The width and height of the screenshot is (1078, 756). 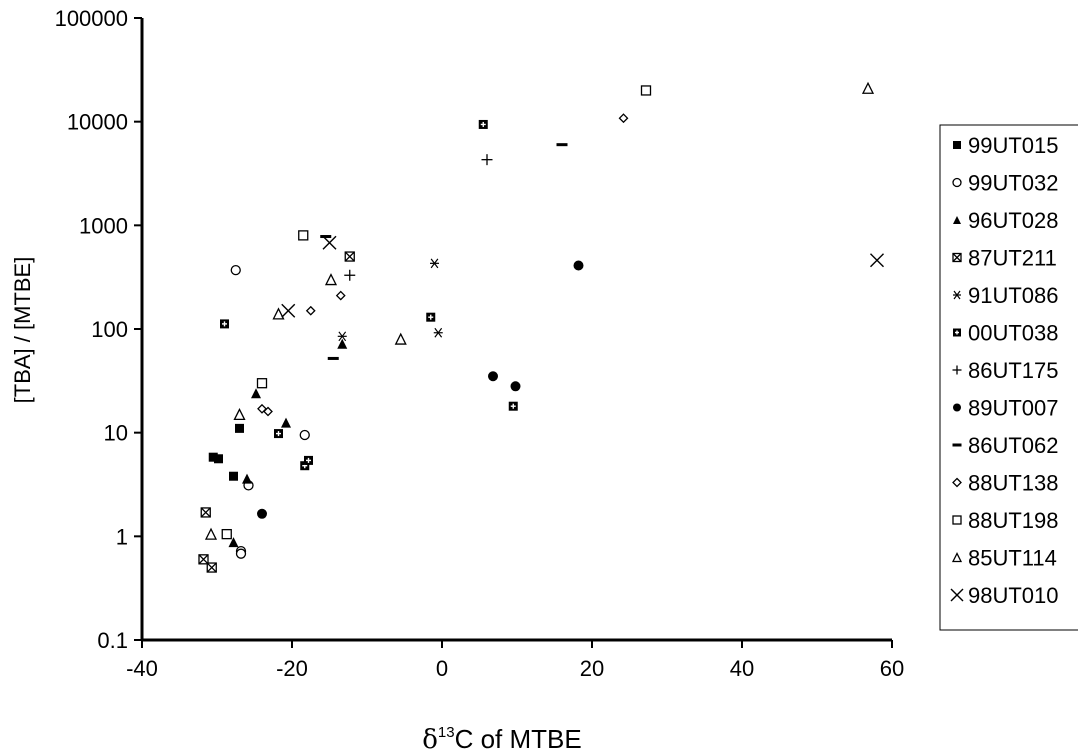 I want to click on legend-label-86ut062: 86UT062, so click(x=1013, y=445).